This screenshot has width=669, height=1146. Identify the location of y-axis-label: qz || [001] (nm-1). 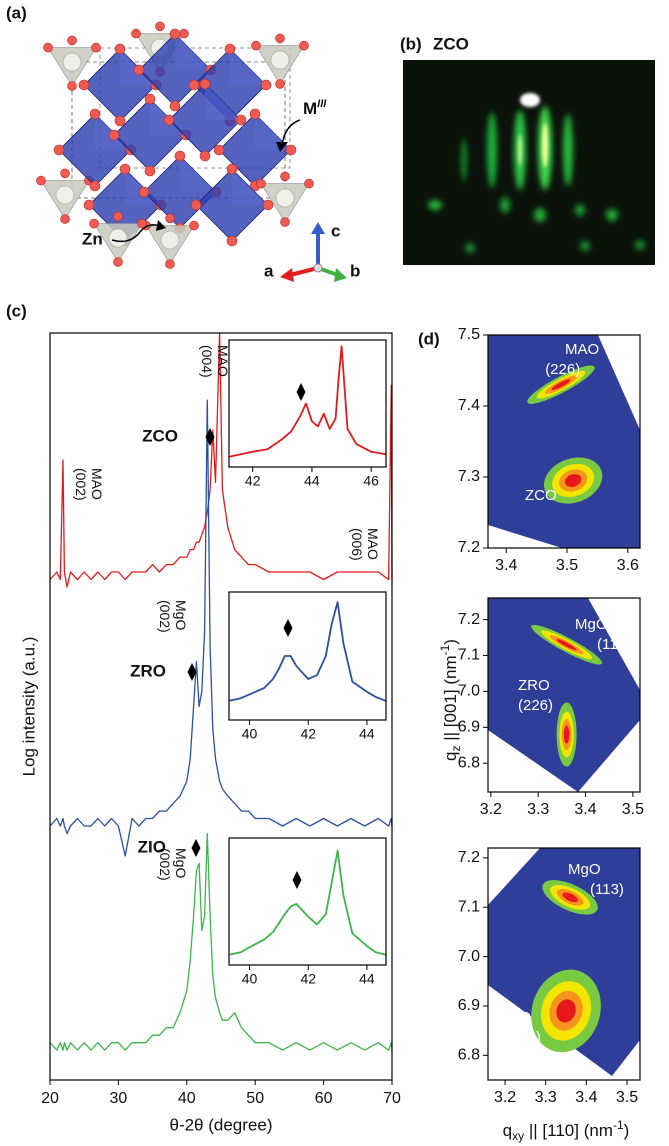
(450, 700).